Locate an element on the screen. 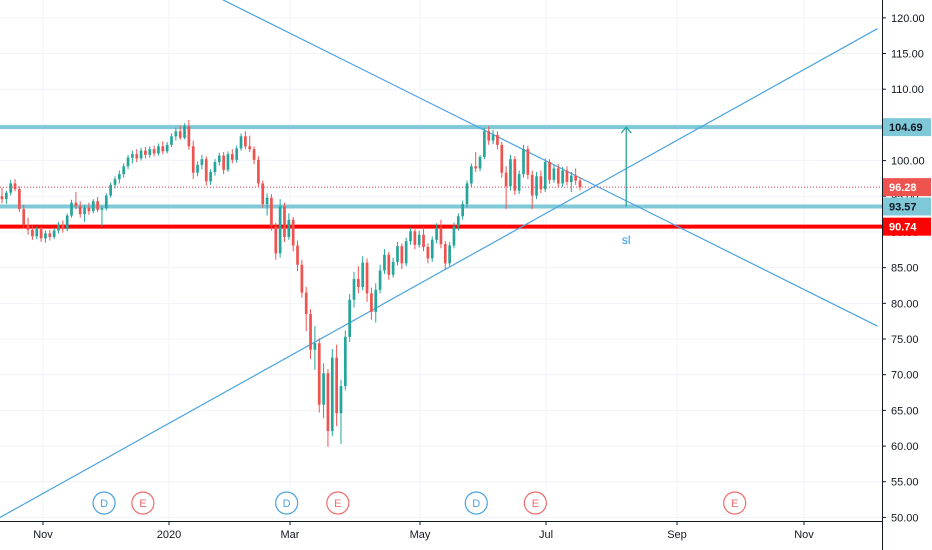 Image resolution: width=932 pixels, height=550 pixels. y-tick-label: 100.00 is located at coordinates (908, 162).